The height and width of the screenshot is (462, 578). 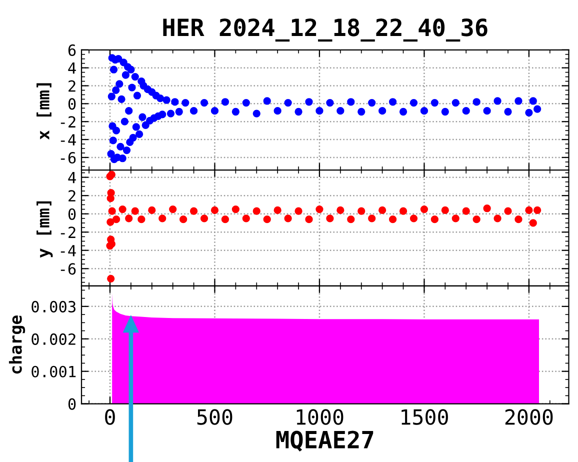 I want to click on x-tick-label: 1000, so click(x=320, y=417).